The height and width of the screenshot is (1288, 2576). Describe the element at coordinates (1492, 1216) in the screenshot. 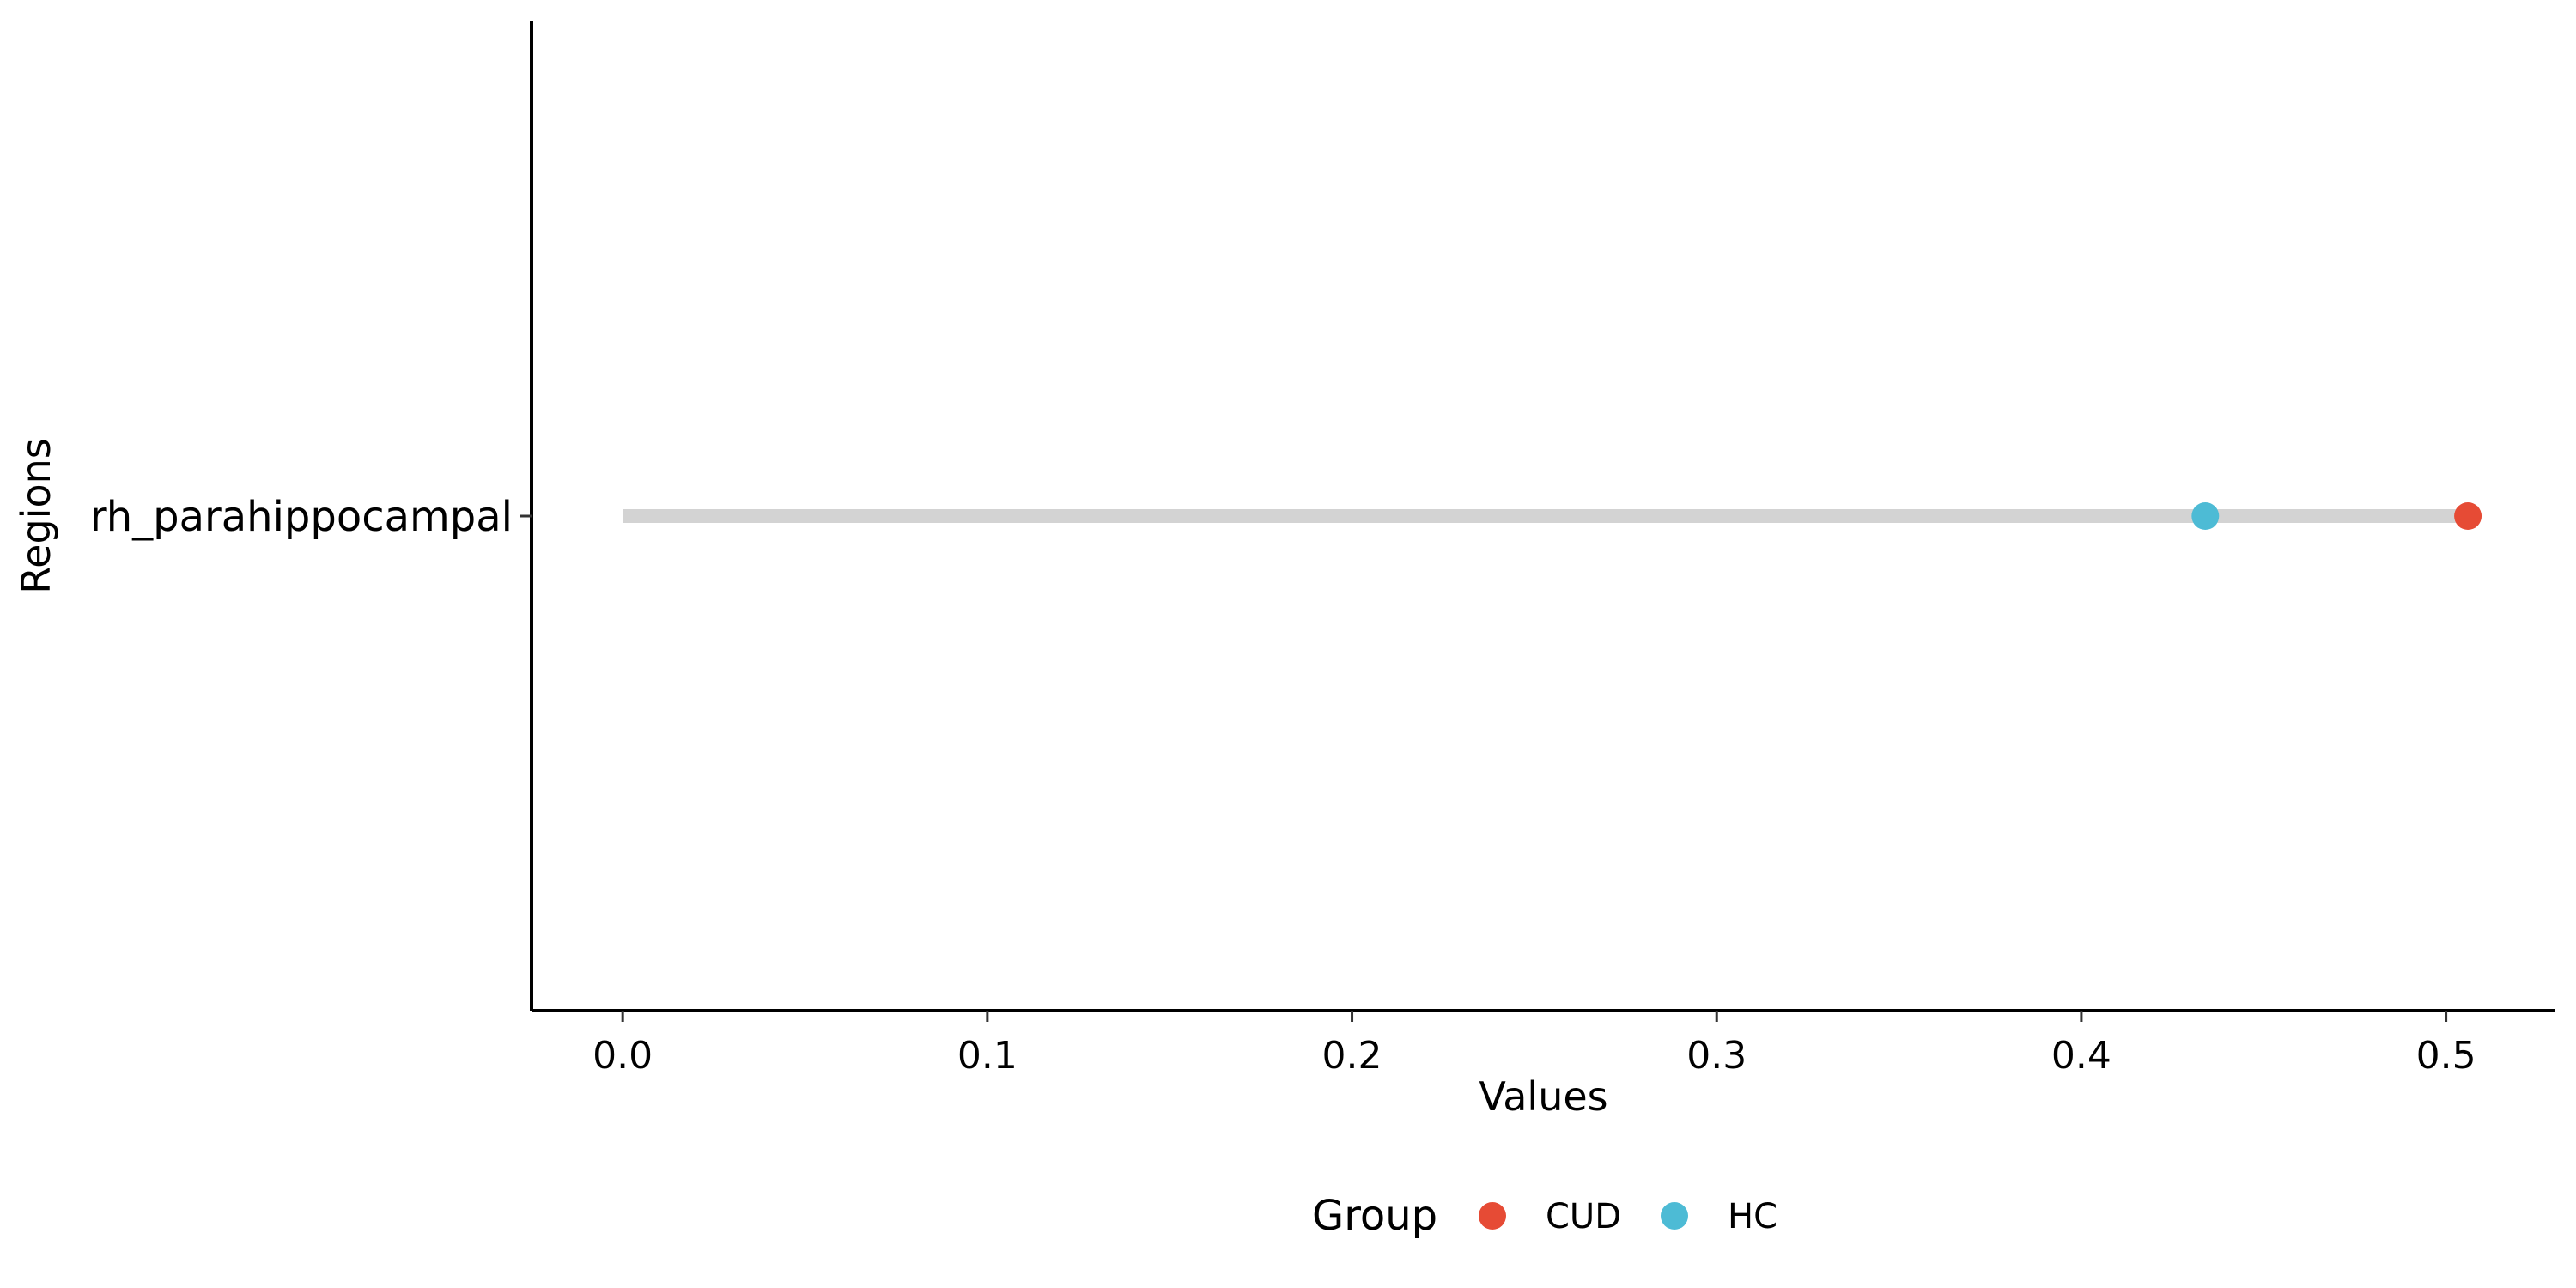

I see `legend-key-cud` at that location.